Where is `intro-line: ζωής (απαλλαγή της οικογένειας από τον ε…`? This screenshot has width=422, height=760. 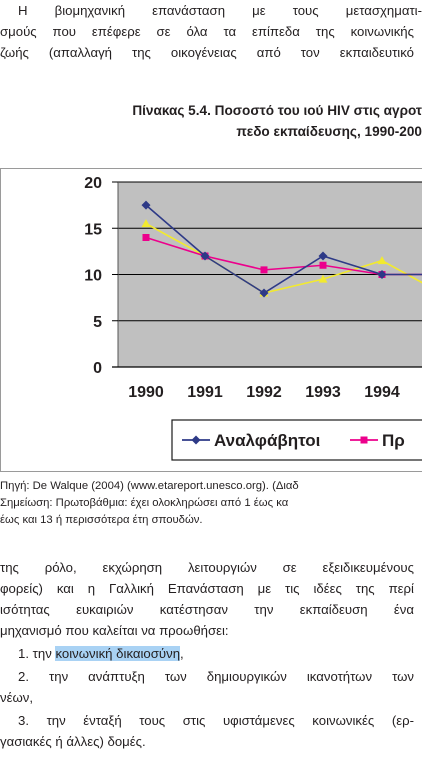 intro-line: ζωής (απαλλαγή της οικογένειας από τον ε… is located at coordinates (207, 52).